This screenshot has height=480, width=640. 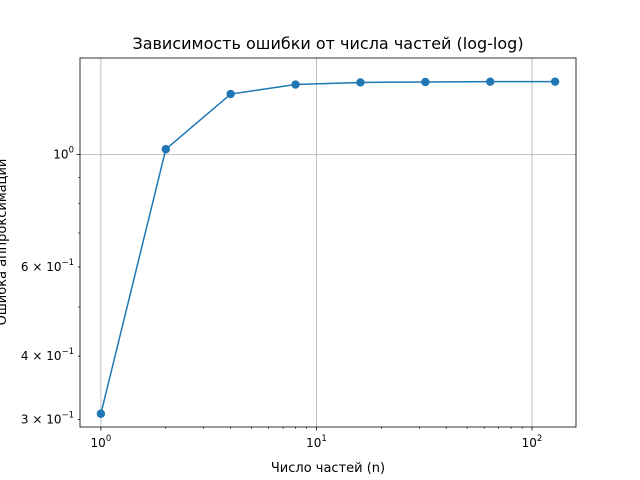 I want to click on y-axis-label: Ошибка аппроксимации, so click(x=5, y=242).